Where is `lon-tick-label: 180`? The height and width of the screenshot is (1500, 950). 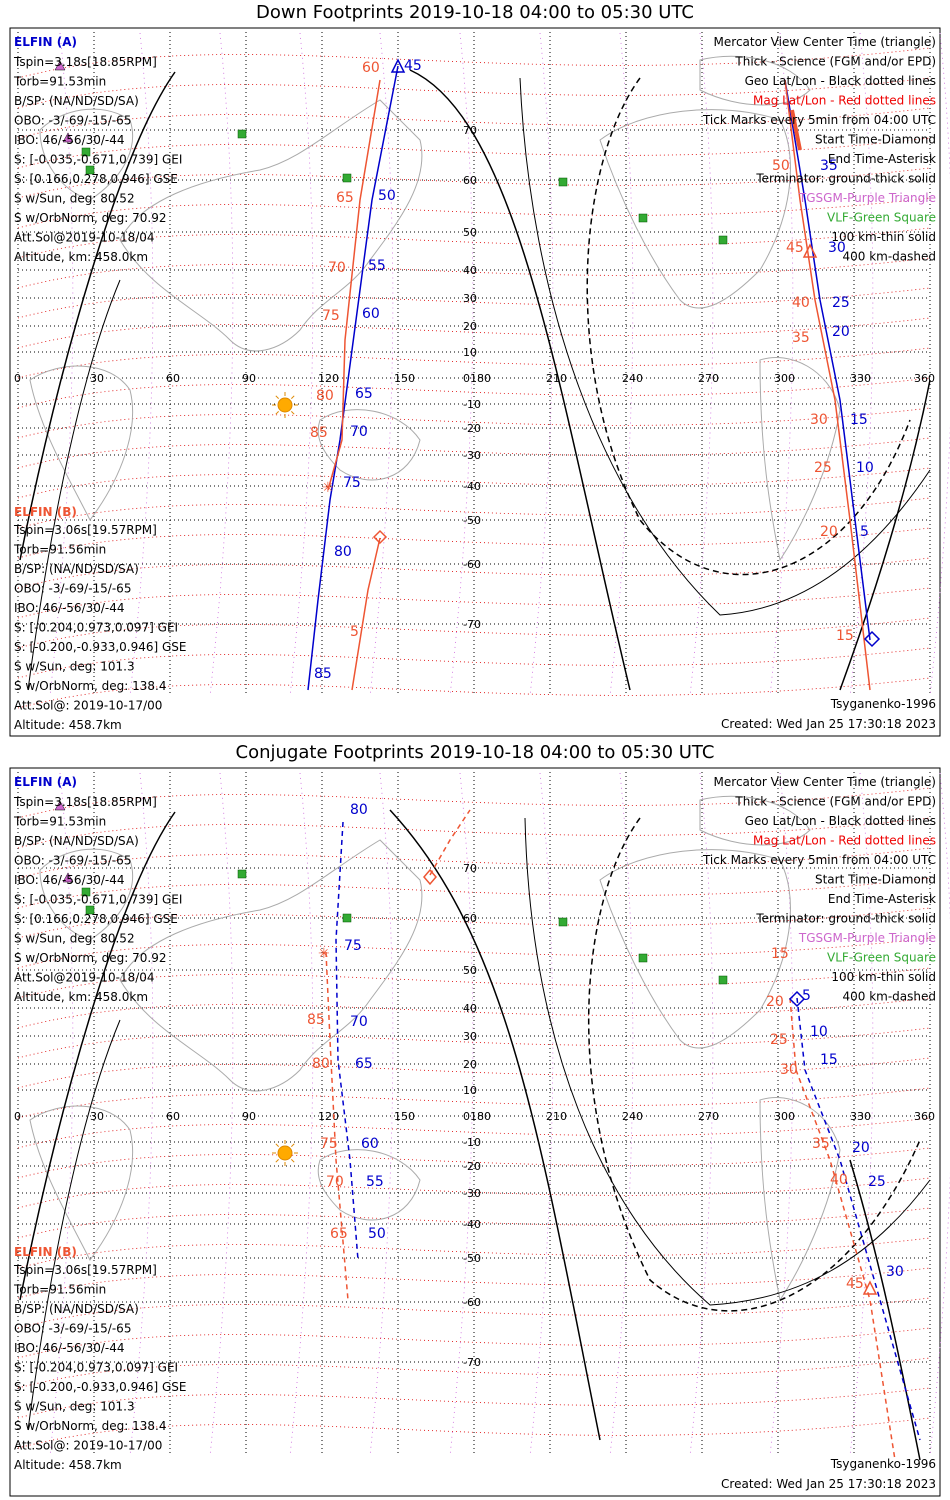
lon-tick-label: 180 is located at coordinates (480, 378).